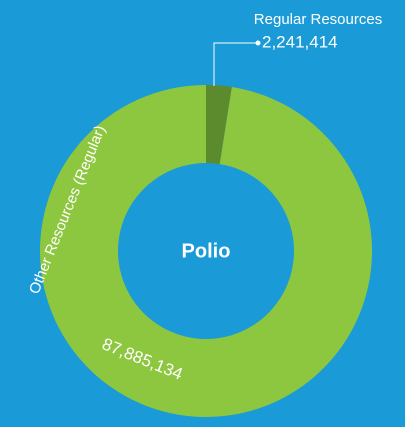  I want to click on leader-dot, so click(258, 43).